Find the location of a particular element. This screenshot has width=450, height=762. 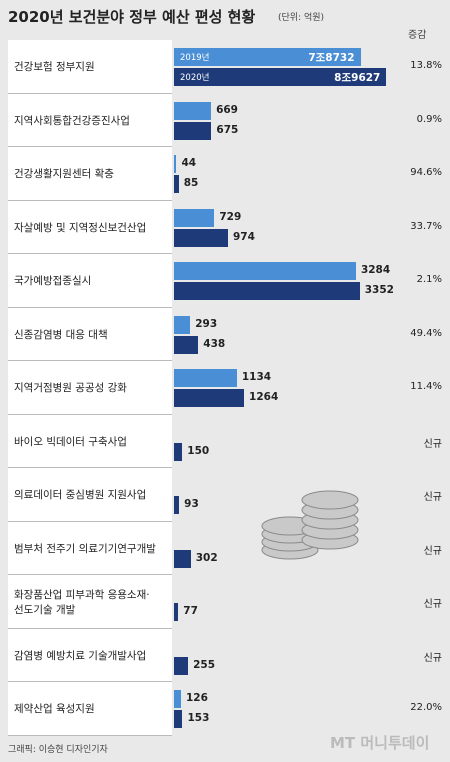

value-label: 77 is located at coordinates (190, 611).